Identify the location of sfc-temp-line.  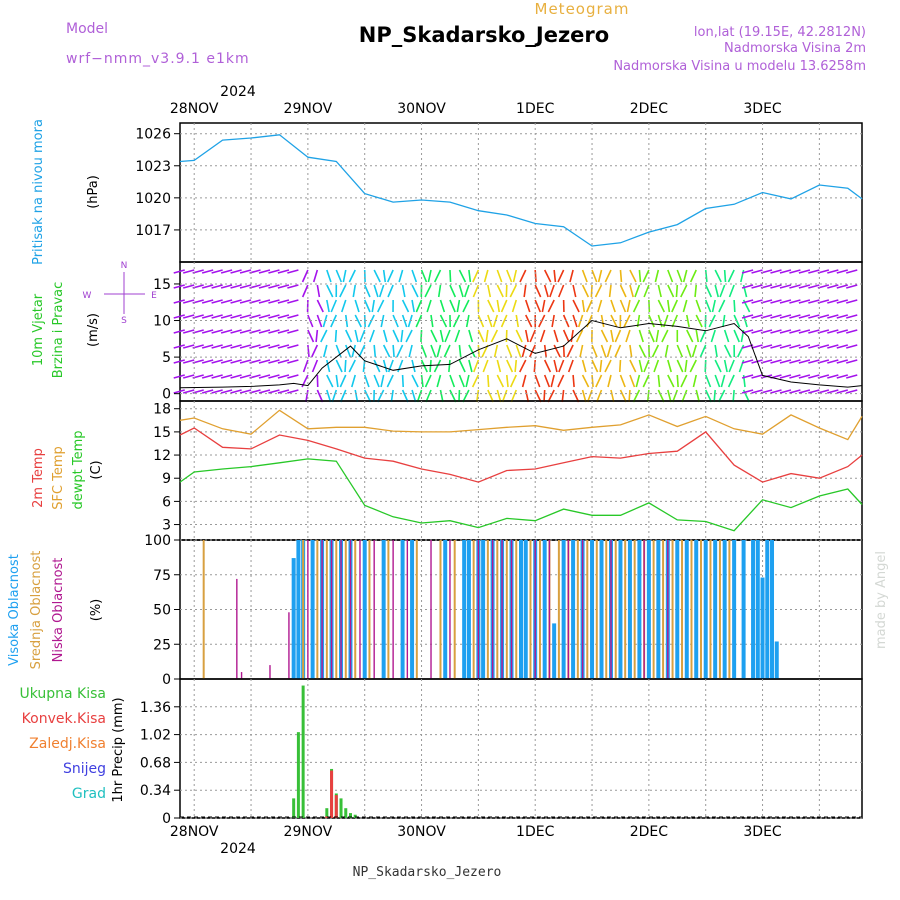
(521, 425).